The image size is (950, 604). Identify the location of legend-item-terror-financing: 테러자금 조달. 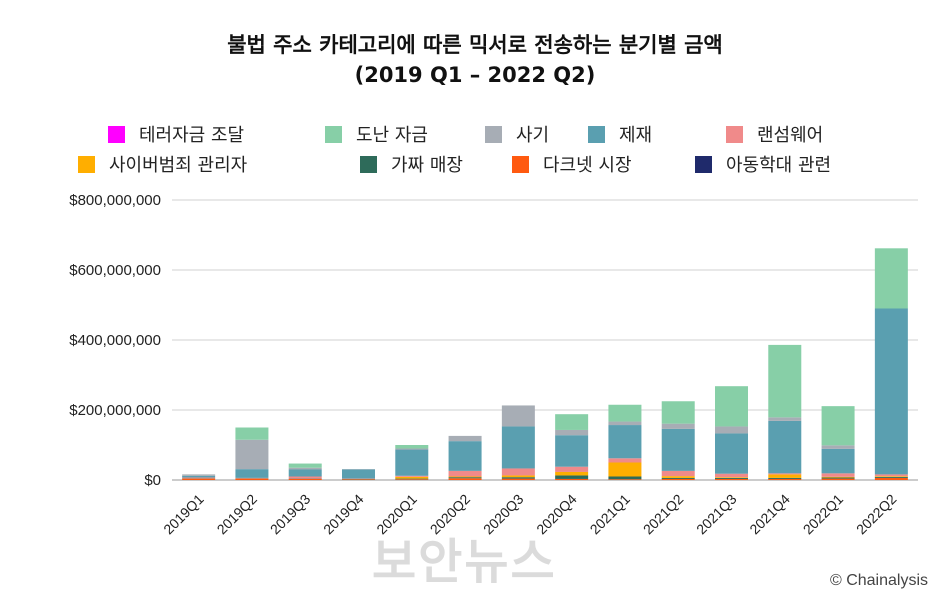
(176, 134).